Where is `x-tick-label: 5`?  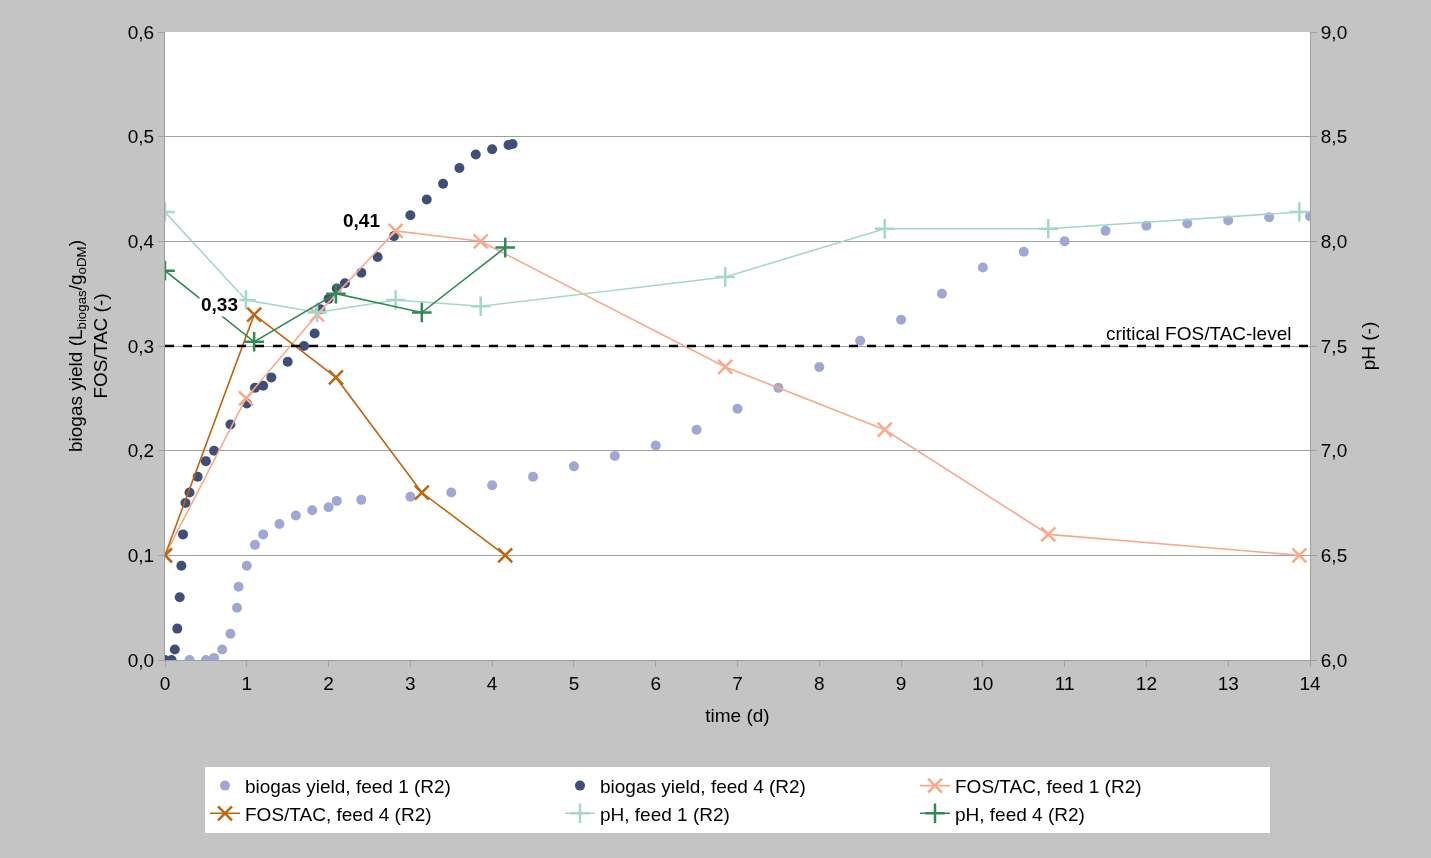
x-tick-label: 5 is located at coordinates (574, 683).